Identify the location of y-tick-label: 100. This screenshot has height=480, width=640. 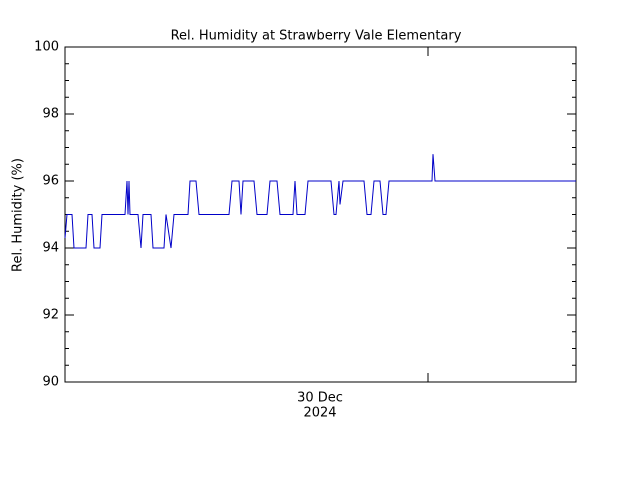
(46, 47).